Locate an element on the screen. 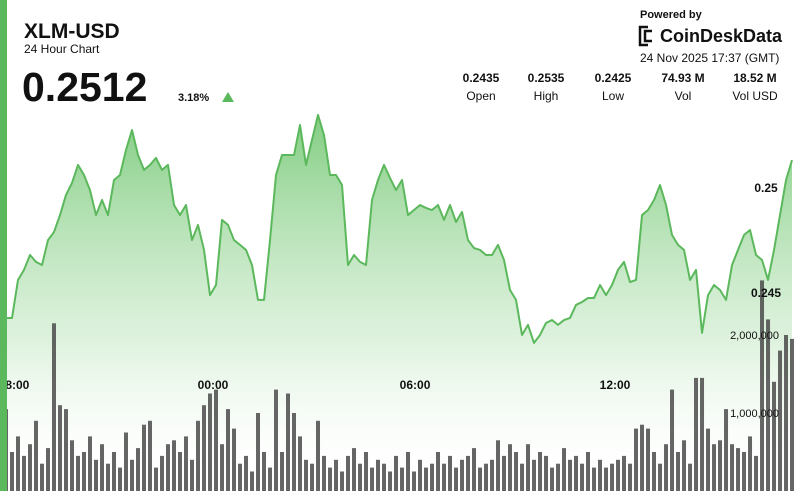  volume-tick-label: 1,000,000 is located at coordinates (754, 414).